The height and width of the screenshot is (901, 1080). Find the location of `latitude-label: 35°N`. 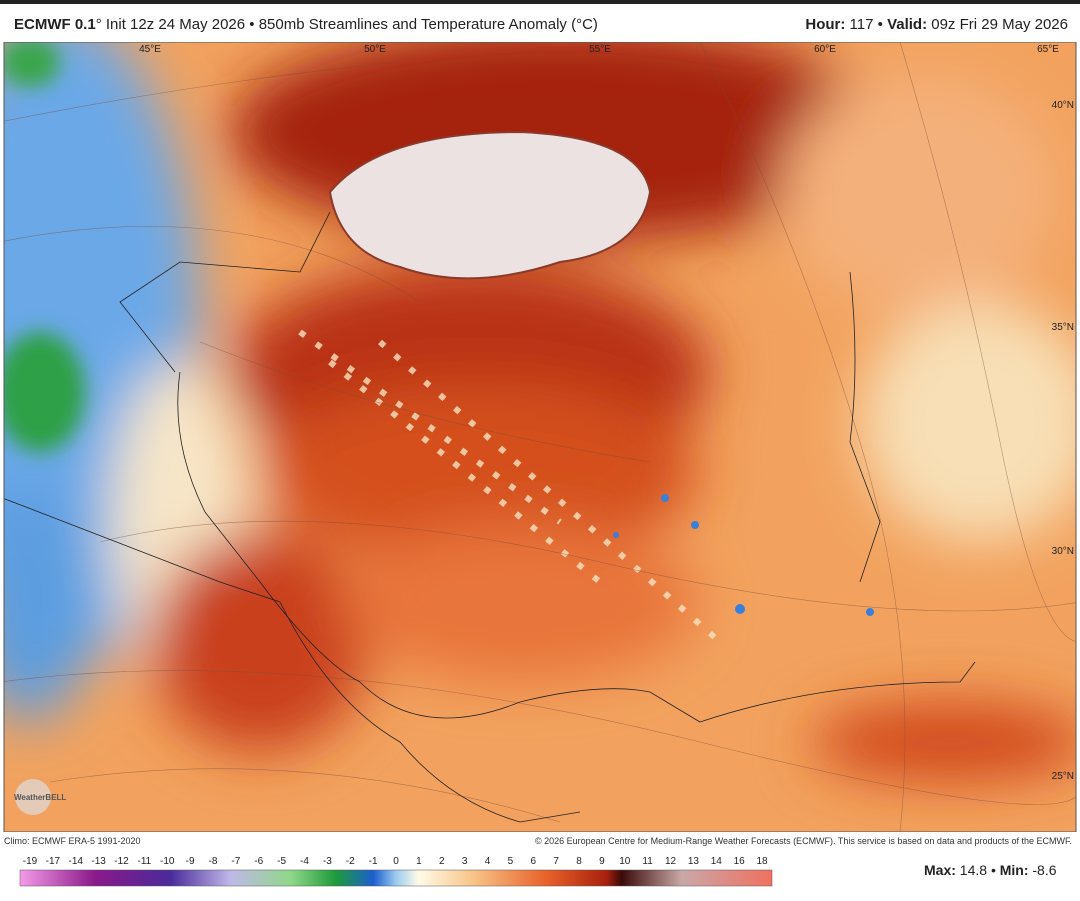

latitude-label: 35°N is located at coordinates (1063, 327).